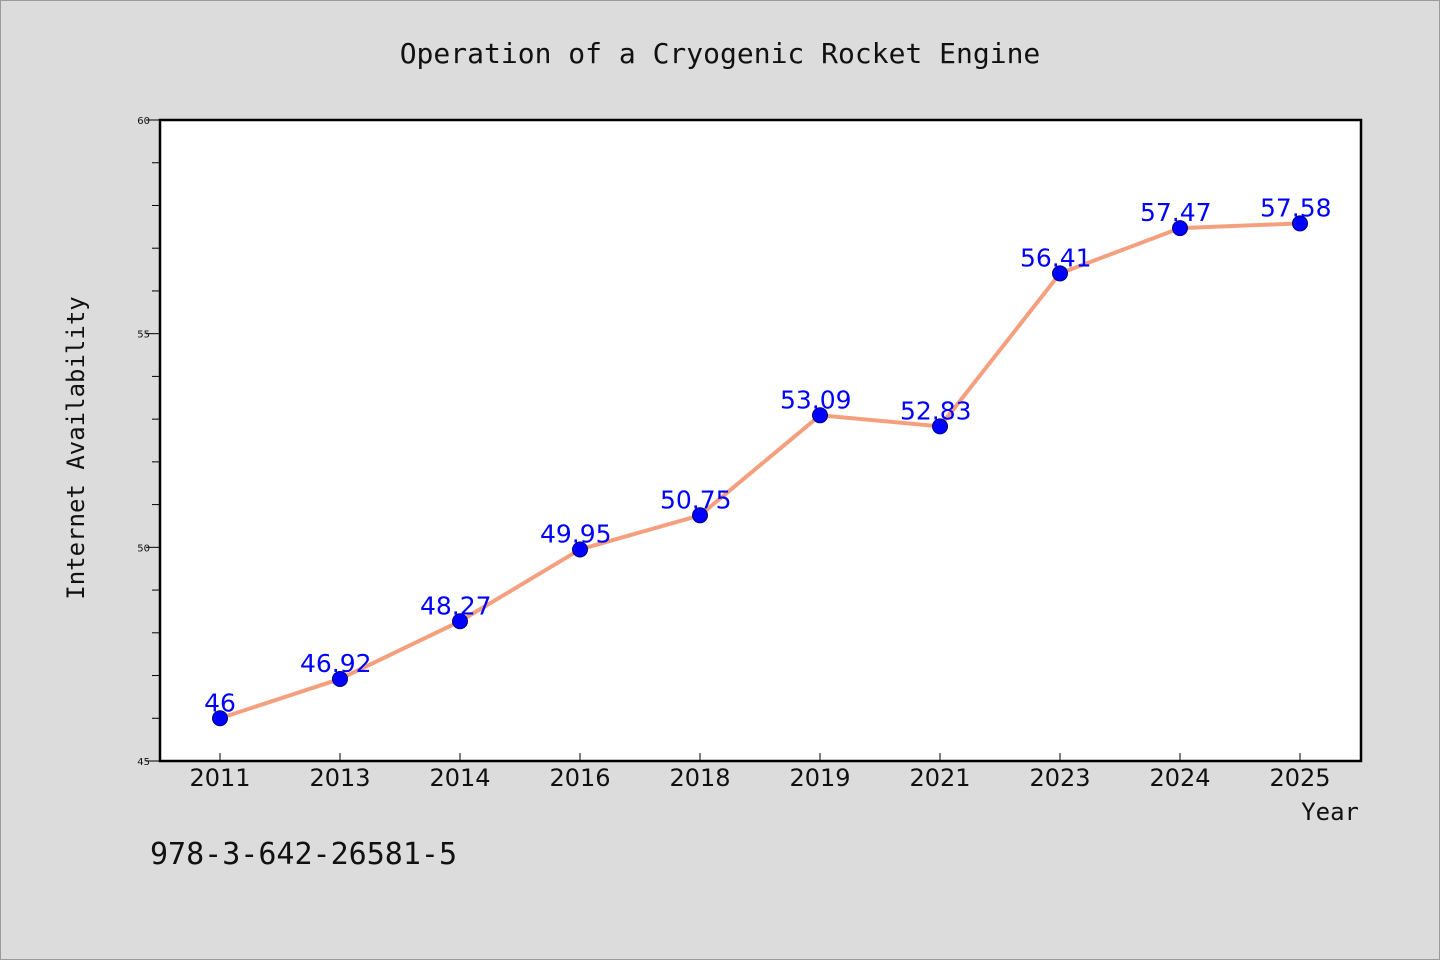  Describe the element at coordinates (143, 335) in the screenshot. I see `y-tick-label: 55` at that location.